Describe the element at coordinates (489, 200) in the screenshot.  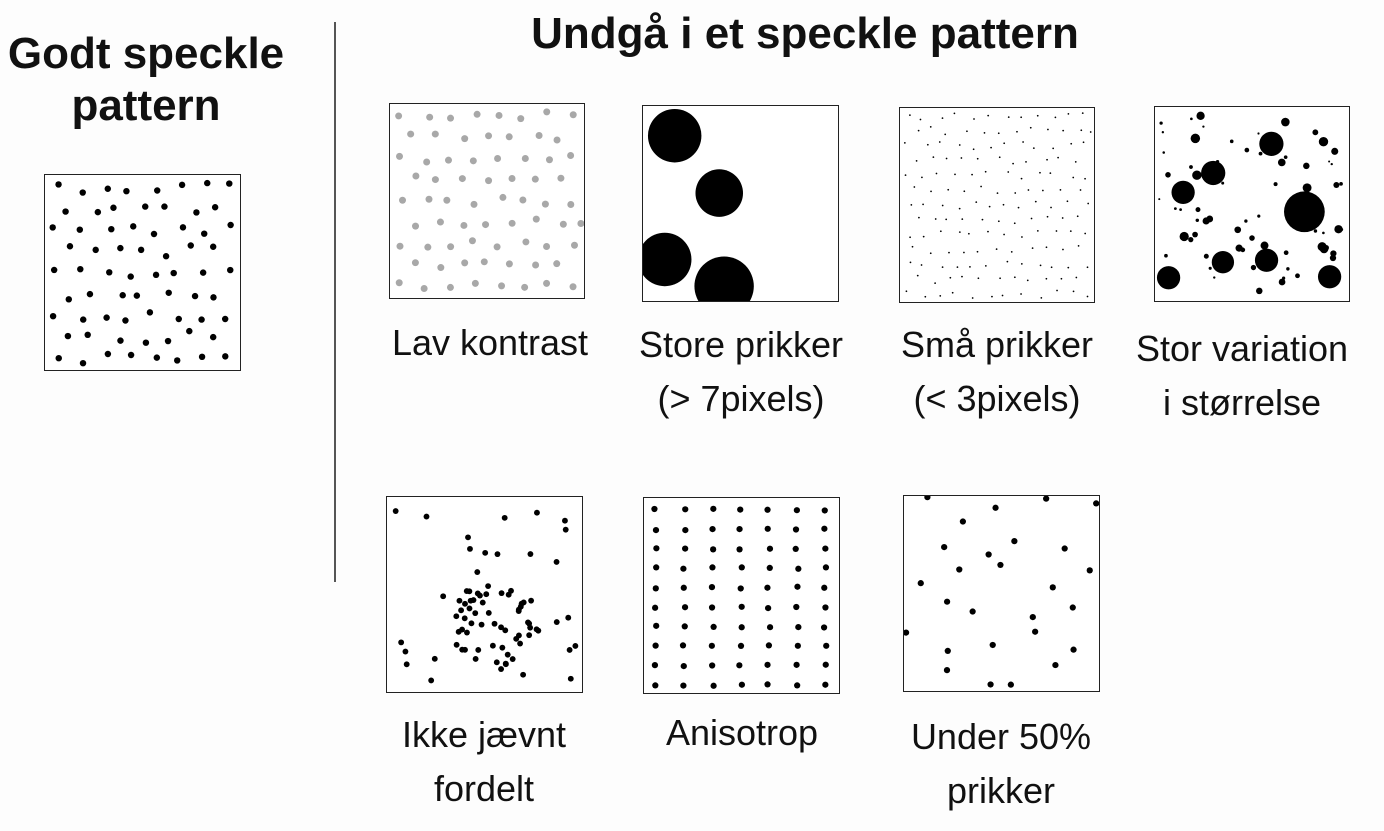
I see `lowc-speckle-svg` at that location.